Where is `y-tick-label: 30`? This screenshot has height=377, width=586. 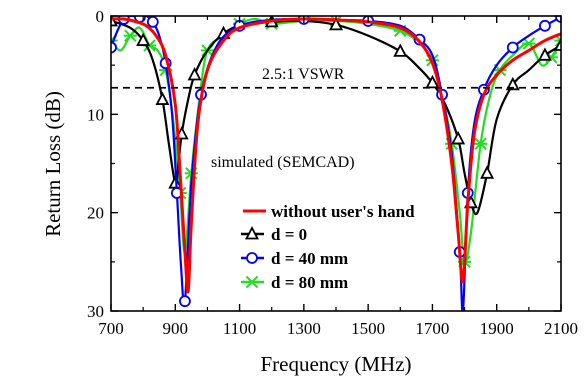 y-tick-label: 30 is located at coordinates (95, 311).